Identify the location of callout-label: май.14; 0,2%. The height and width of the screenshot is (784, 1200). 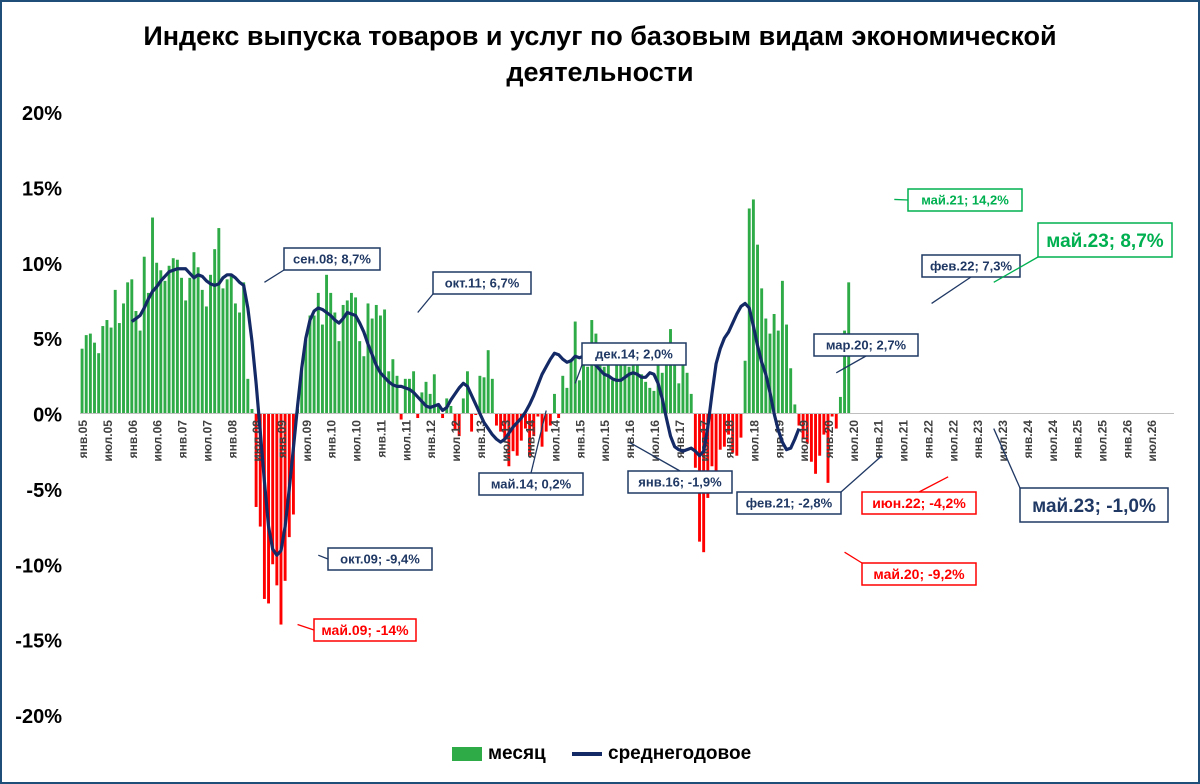
(531, 484).